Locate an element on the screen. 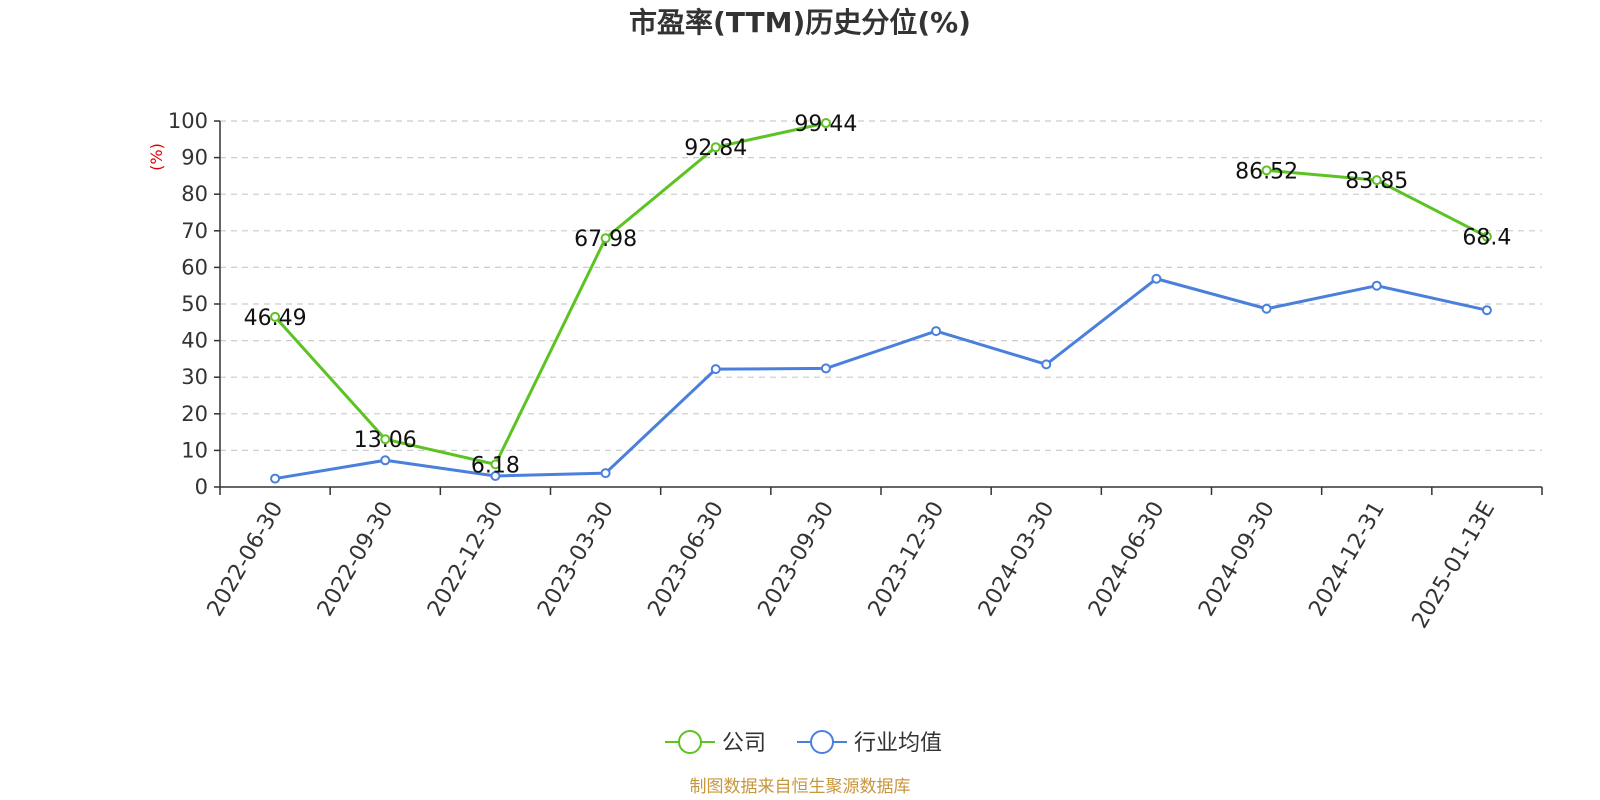 Image resolution: width=1600 pixels, height=800 pixels. x-tick-label: 2022-06-30 is located at coordinates (246, 559).